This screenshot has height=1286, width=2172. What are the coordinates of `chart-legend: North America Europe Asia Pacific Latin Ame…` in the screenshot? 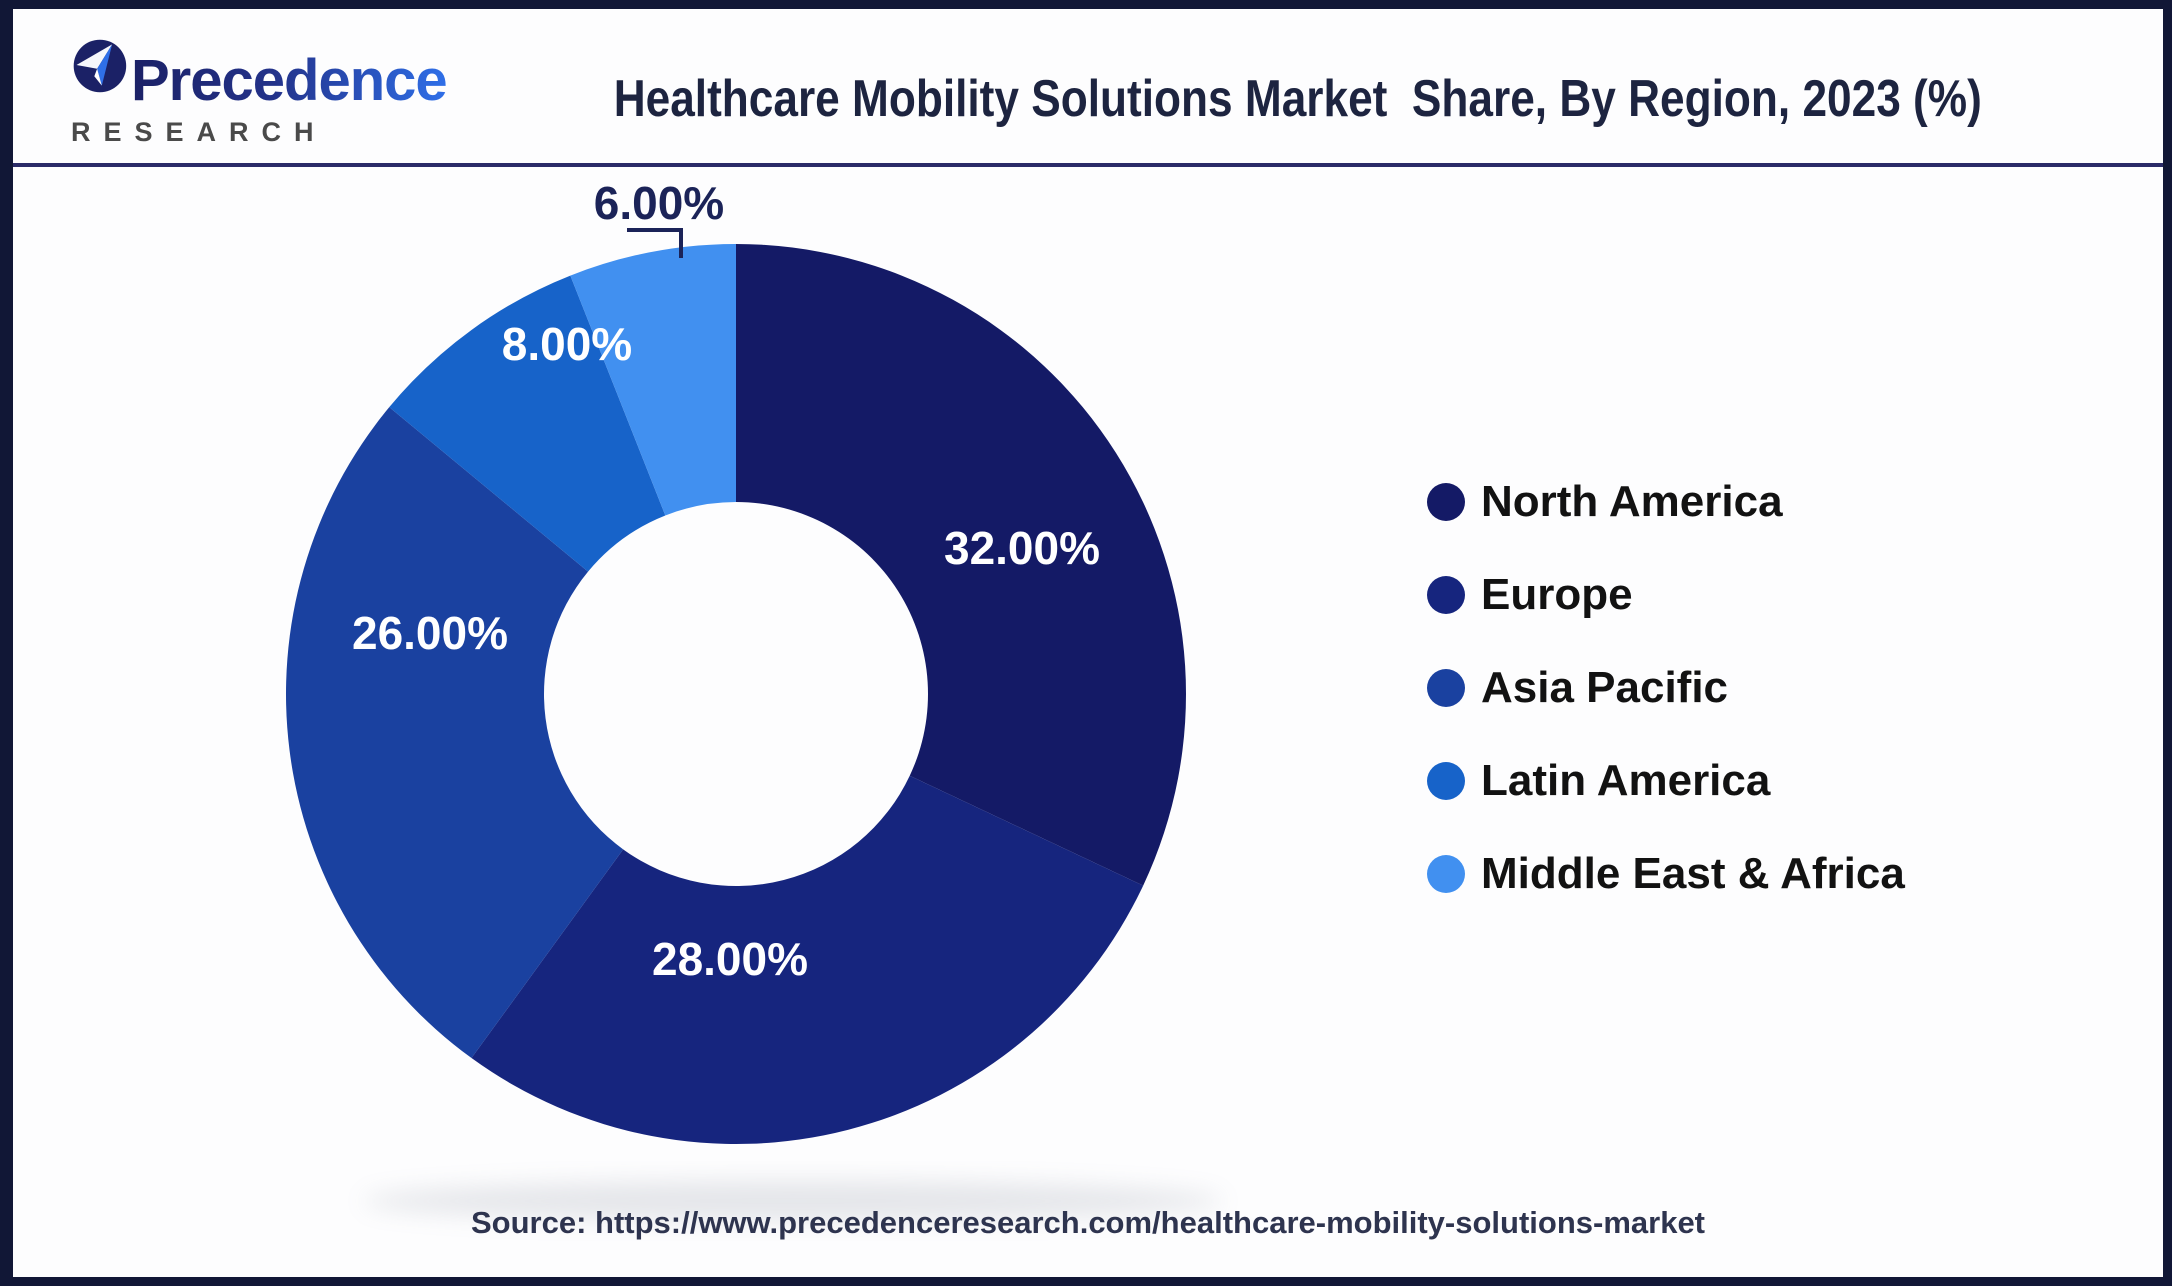 It's located at (1666, 707).